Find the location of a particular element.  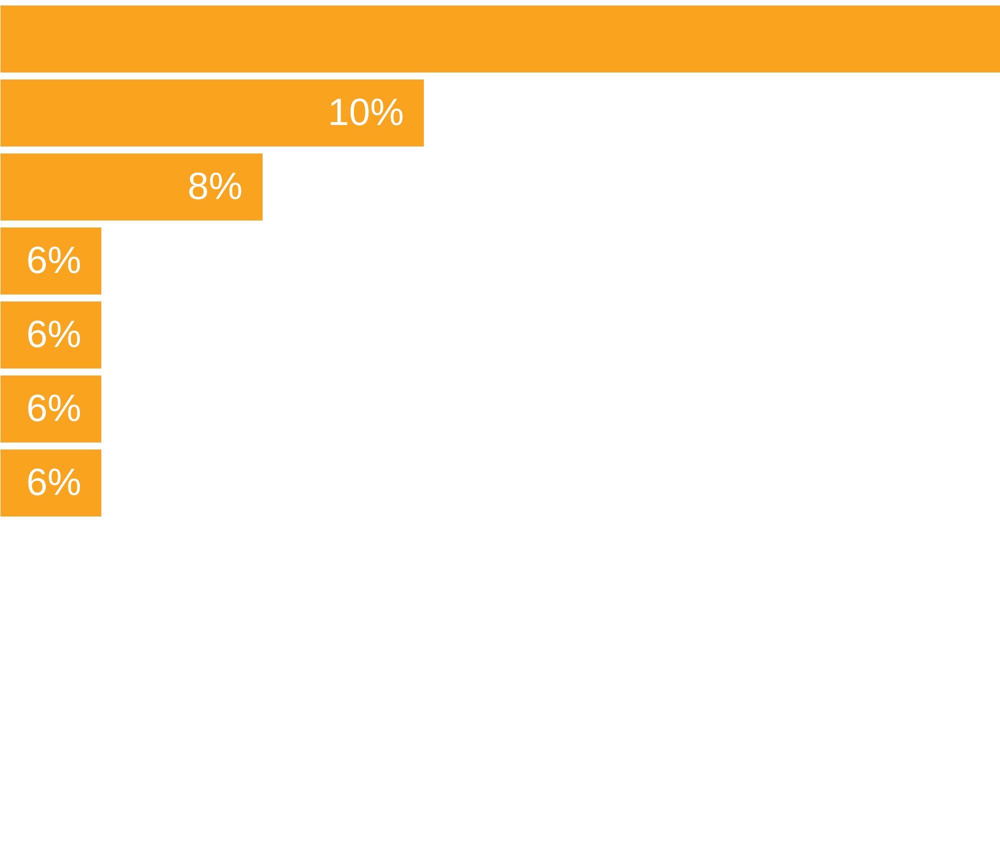

data-label: 8% is located at coordinates (215, 187).